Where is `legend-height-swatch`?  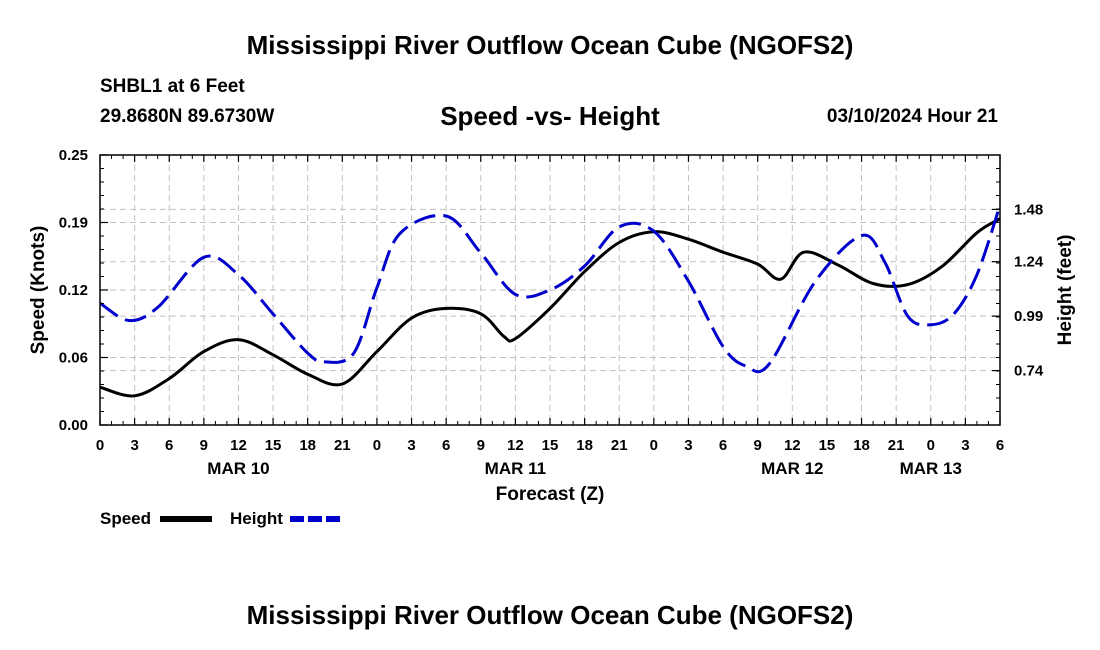 legend-height-swatch is located at coordinates (316, 519).